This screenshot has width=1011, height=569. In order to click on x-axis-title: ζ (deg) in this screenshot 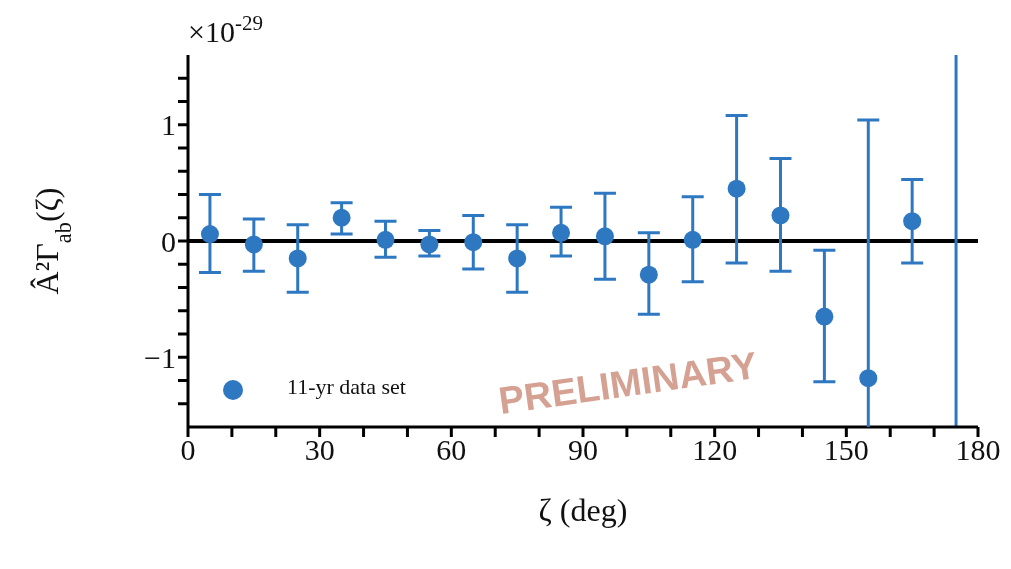, I will do `click(583, 510)`.